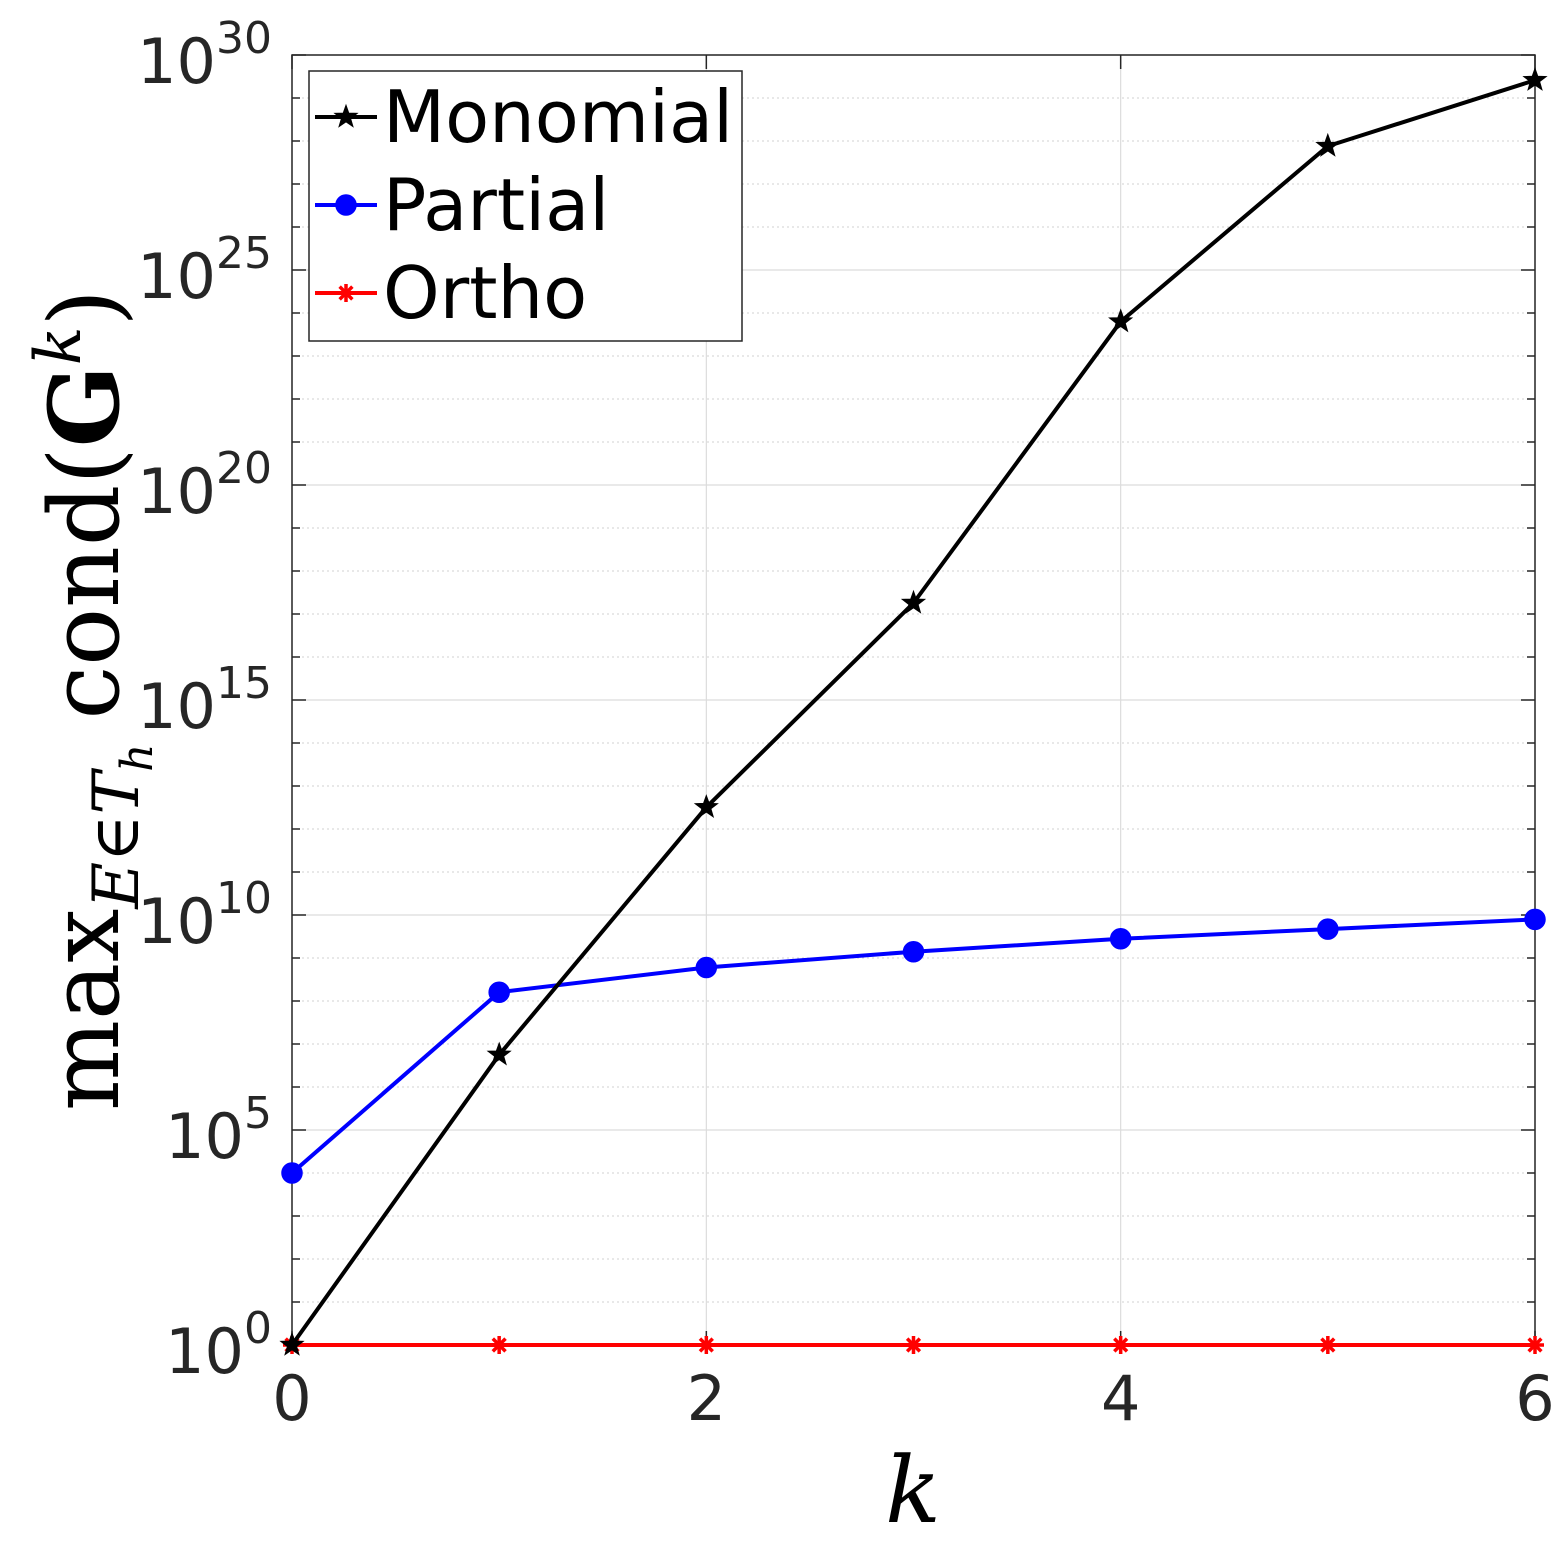 The width and height of the screenshot is (1563, 1563). Describe the element at coordinates (204, 270) in the screenshot. I see `y-tick-label: 10²⁵` at that location.